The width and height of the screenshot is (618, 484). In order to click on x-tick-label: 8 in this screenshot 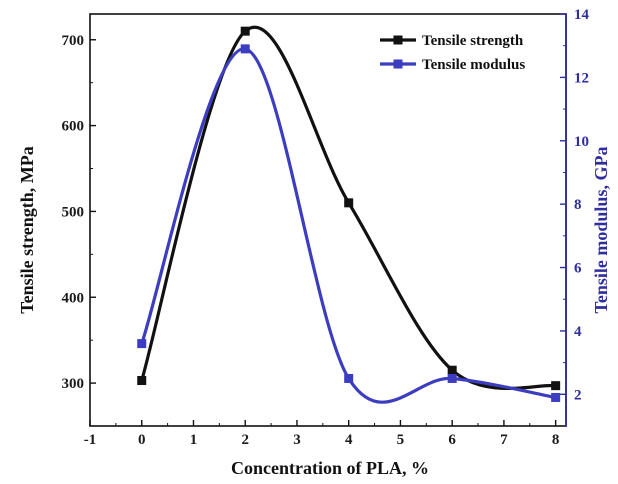, I will do `click(556, 440)`.